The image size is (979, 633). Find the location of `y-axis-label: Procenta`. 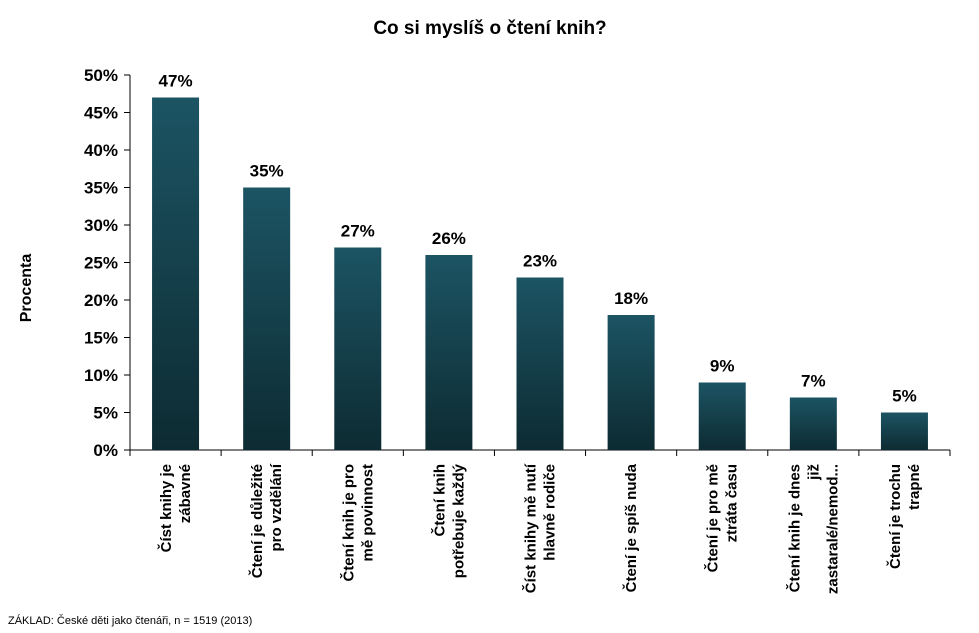

y-axis-label: Procenta is located at coordinates (26, 288).